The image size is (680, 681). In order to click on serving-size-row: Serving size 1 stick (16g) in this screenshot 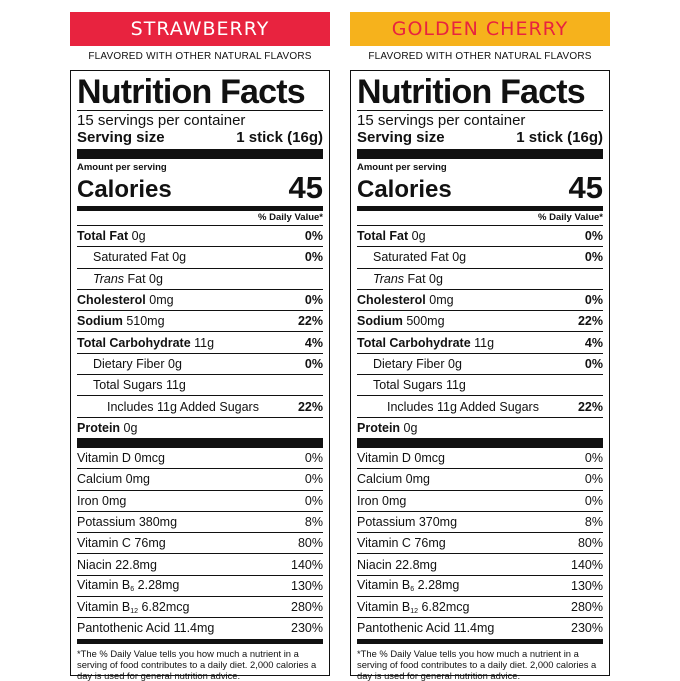, I will do `click(480, 138)`.